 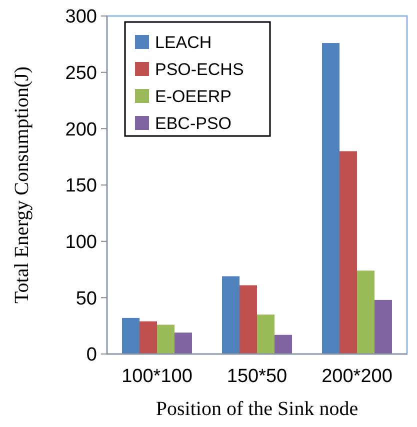 I want to click on y-tick-label: 0, so click(x=91, y=355).